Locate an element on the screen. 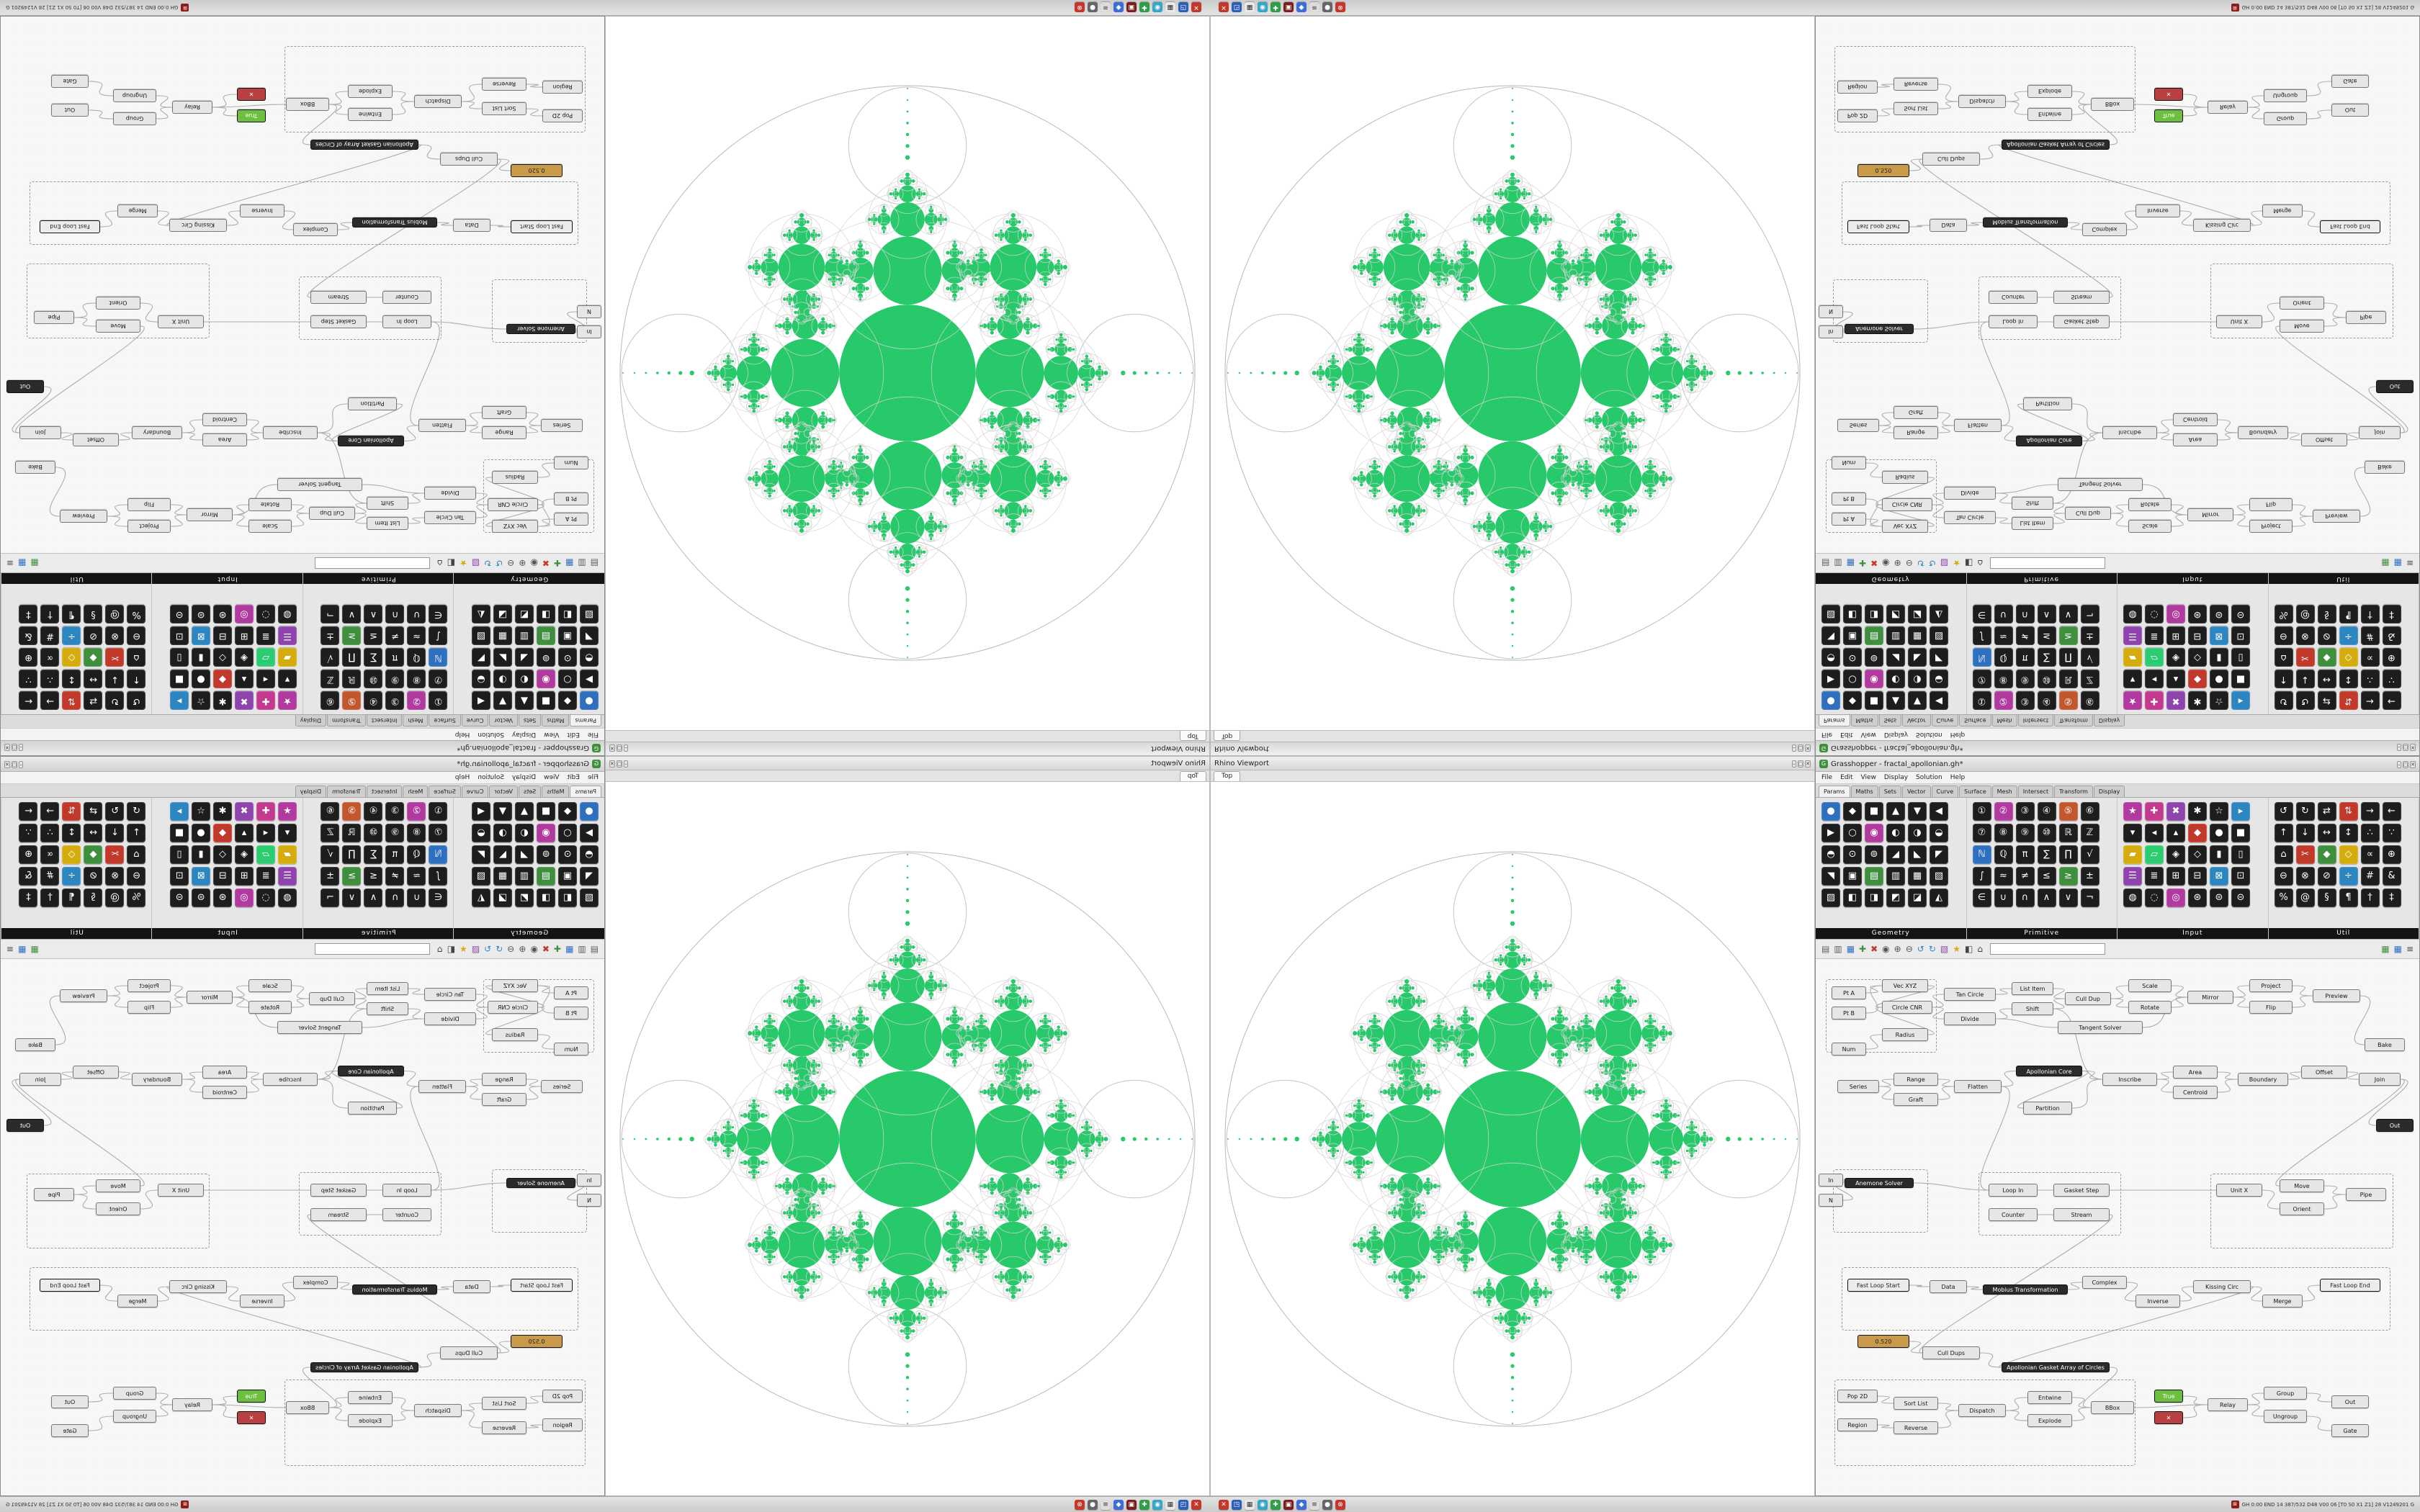 The image size is (2420, 1512). component-icon: ⊜ is located at coordinates (201, 614).